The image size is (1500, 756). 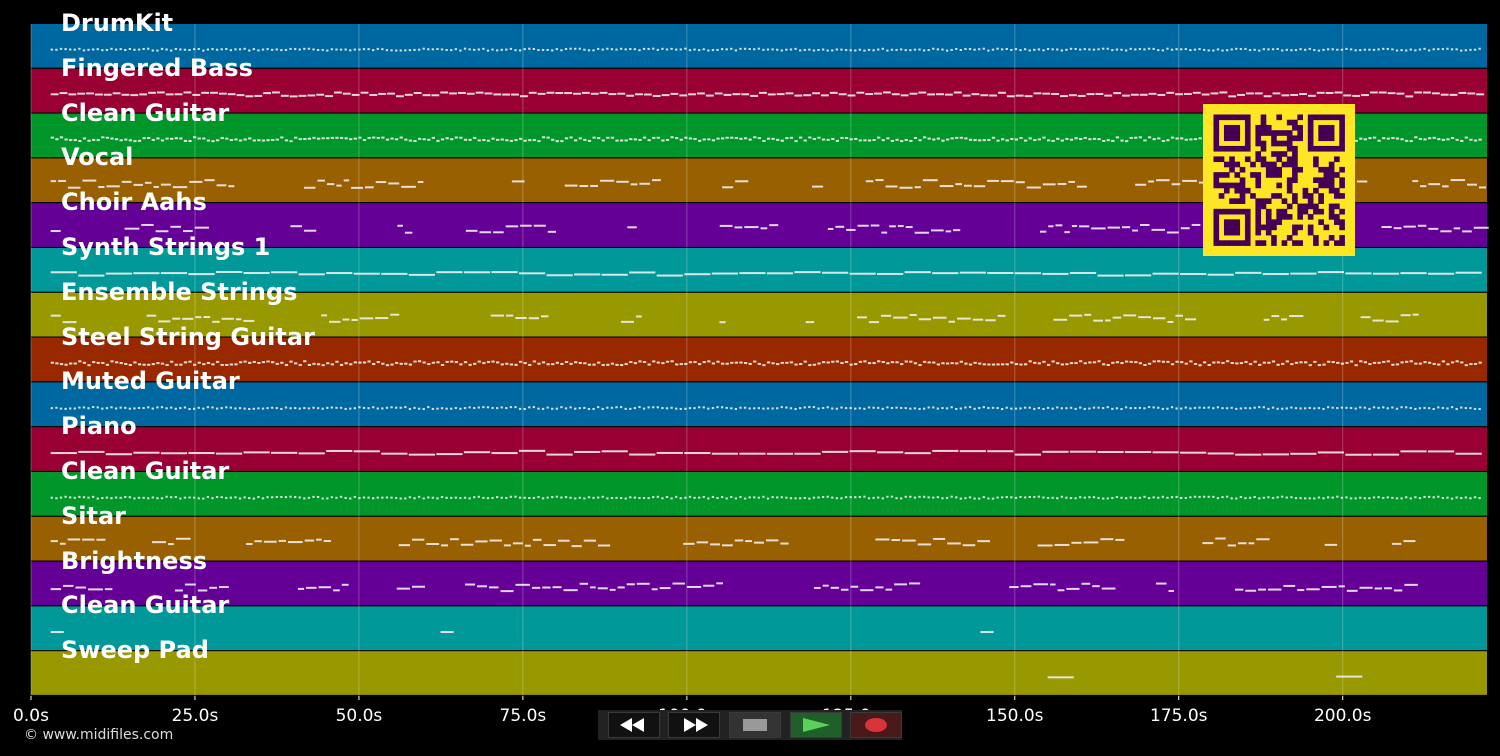 I want to click on stop-button, so click(x=755, y=725).